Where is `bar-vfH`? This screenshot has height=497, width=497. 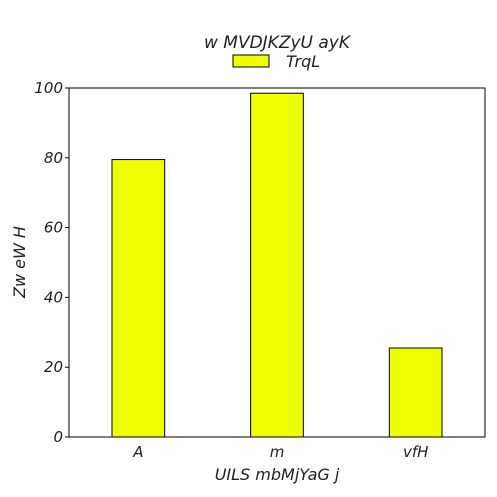 bar-vfH is located at coordinates (415, 392).